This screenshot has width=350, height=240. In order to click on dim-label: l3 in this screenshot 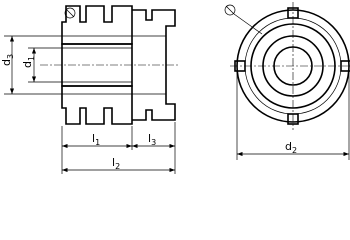, I will do `click(152, 139)`.